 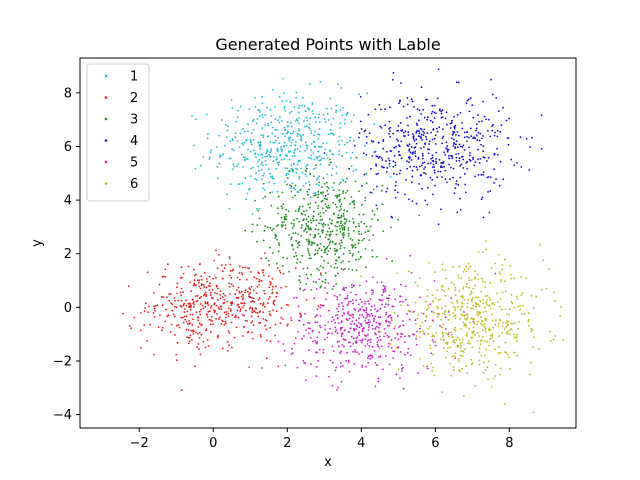 I want to click on legend-label: 2, so click(x=134, y=98).